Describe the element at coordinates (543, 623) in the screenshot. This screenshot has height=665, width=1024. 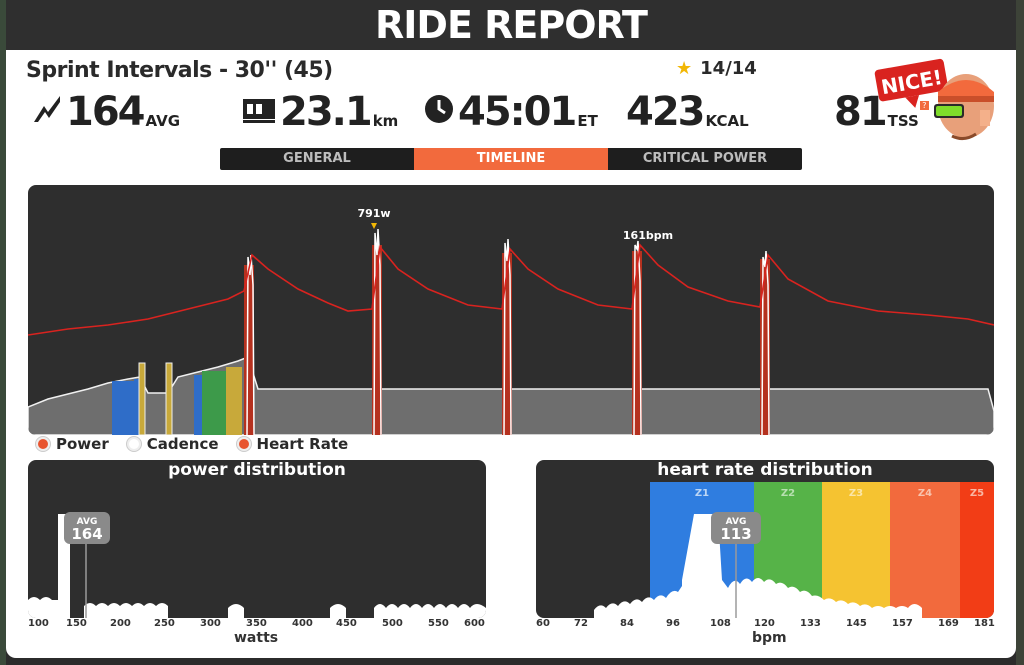
I see `hr-tick: 60` at that location.